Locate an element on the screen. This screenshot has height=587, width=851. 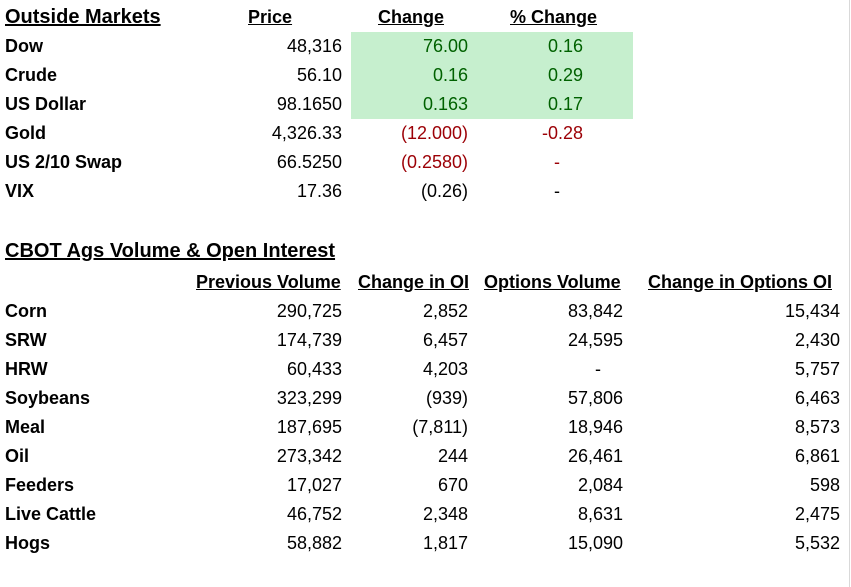
positive-highlight is located at coordinates (492, 75).